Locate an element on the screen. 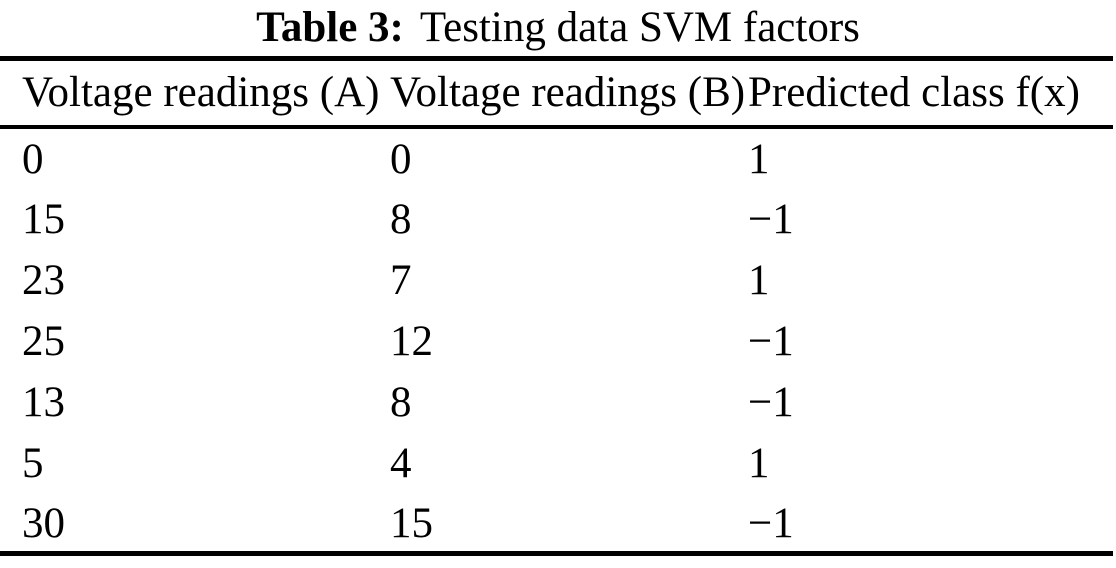  column-header-voltage-a: Voltage readings (A) is located at coordinates (201, 93).